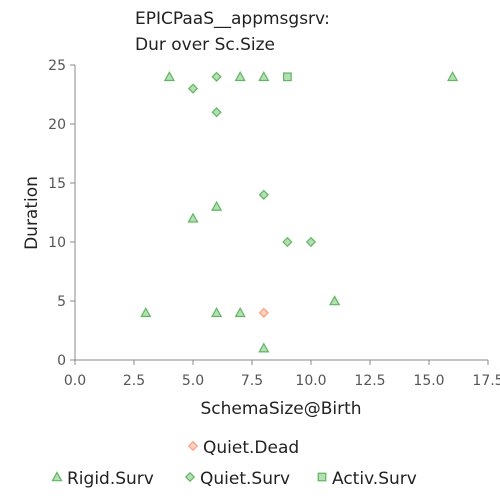  What do you see at coordinates (245, 479) in the screenshot?
I see `legend-label: Quiet.Surv` at bounding box center [245, 479].